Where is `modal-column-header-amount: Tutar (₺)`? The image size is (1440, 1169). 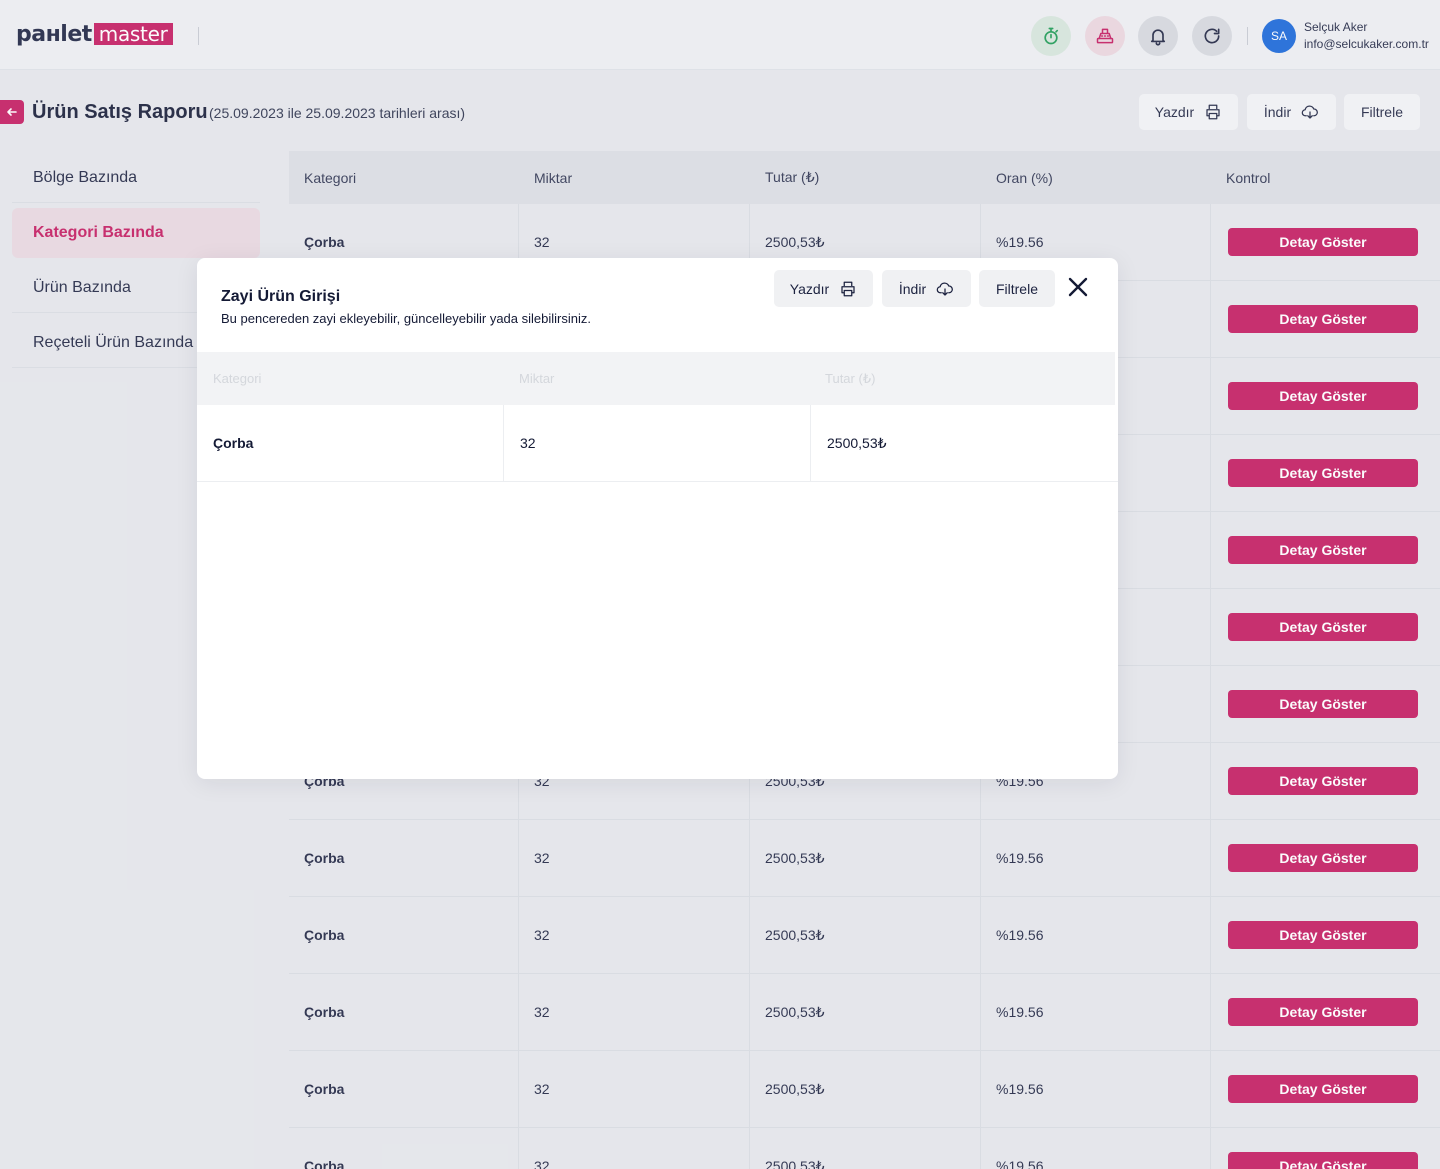
modal-column-header-amount: Tutar (₺) is located at coordinates (850, 378).